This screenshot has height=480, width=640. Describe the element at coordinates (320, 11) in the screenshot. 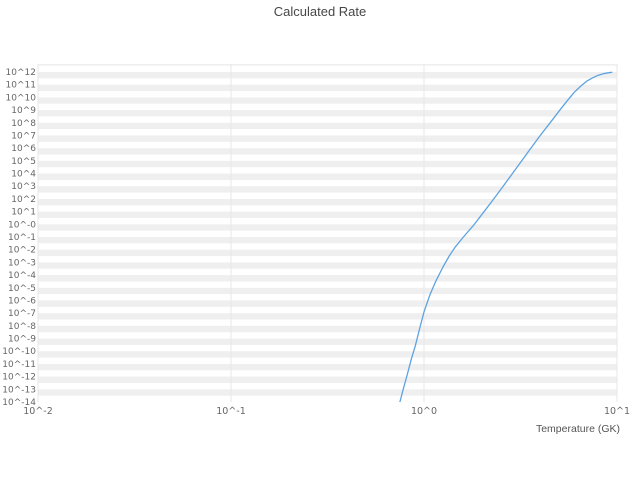

I see `chart-title: Calculated Rate` at that location.